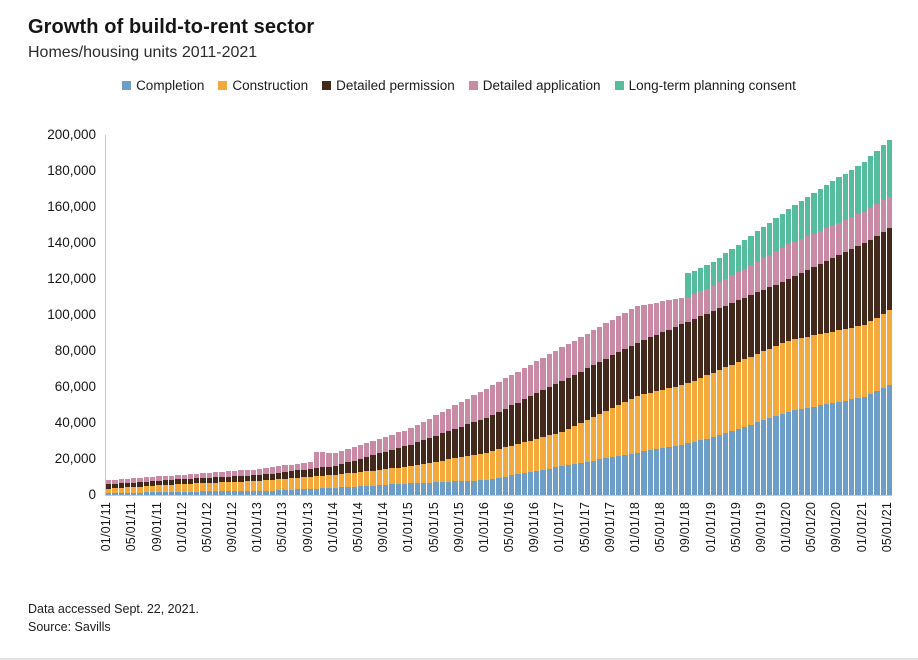 This screenshot has height=660, width=918. Describe the element at coordinates (223, 85) in the screenshot. I see `legend-swatch-construction` at that location.